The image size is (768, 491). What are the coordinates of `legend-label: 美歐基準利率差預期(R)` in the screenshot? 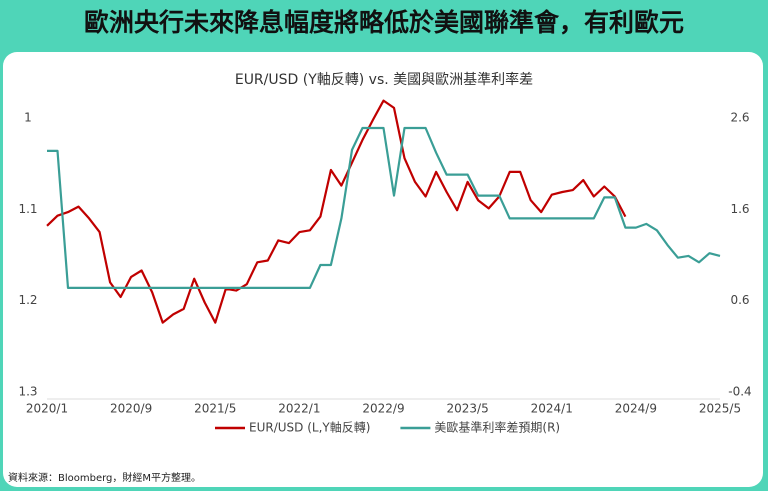 It's located at (497, 427).